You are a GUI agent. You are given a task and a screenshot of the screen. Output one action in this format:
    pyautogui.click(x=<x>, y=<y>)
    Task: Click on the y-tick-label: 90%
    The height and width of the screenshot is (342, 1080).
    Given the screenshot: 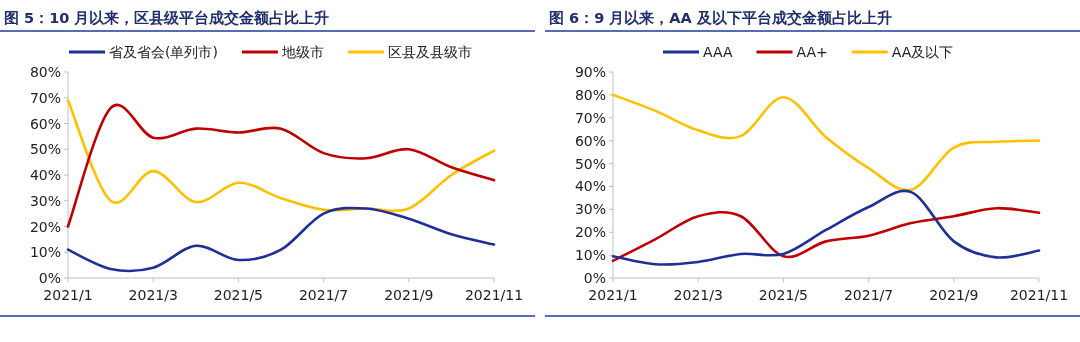 What is the action you would take?
    pyautogui.click(x=590, y=72)
    